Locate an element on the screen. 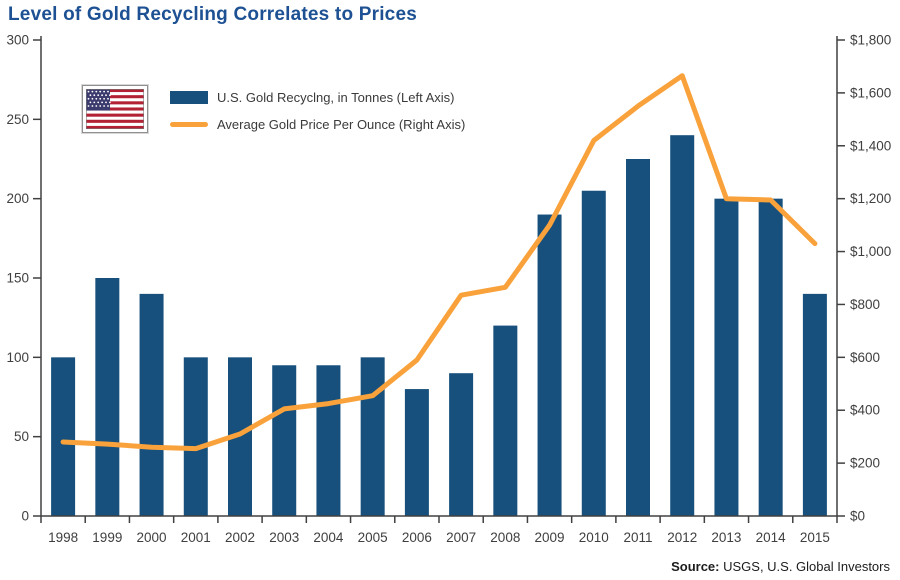  x-axis-year-label: 2004 is located at coordinates (328, 537).